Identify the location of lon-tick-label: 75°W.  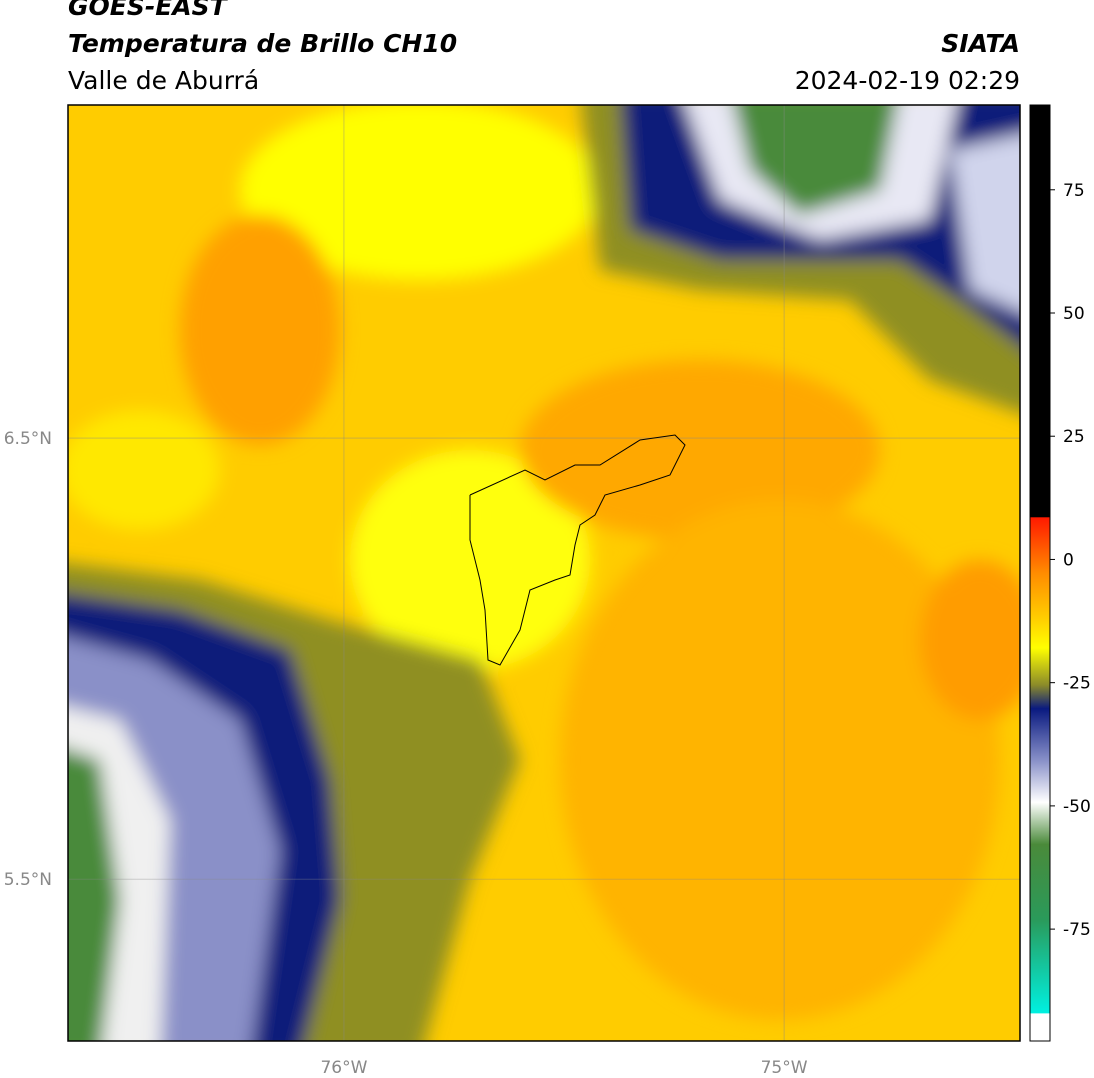
(784, 1068).